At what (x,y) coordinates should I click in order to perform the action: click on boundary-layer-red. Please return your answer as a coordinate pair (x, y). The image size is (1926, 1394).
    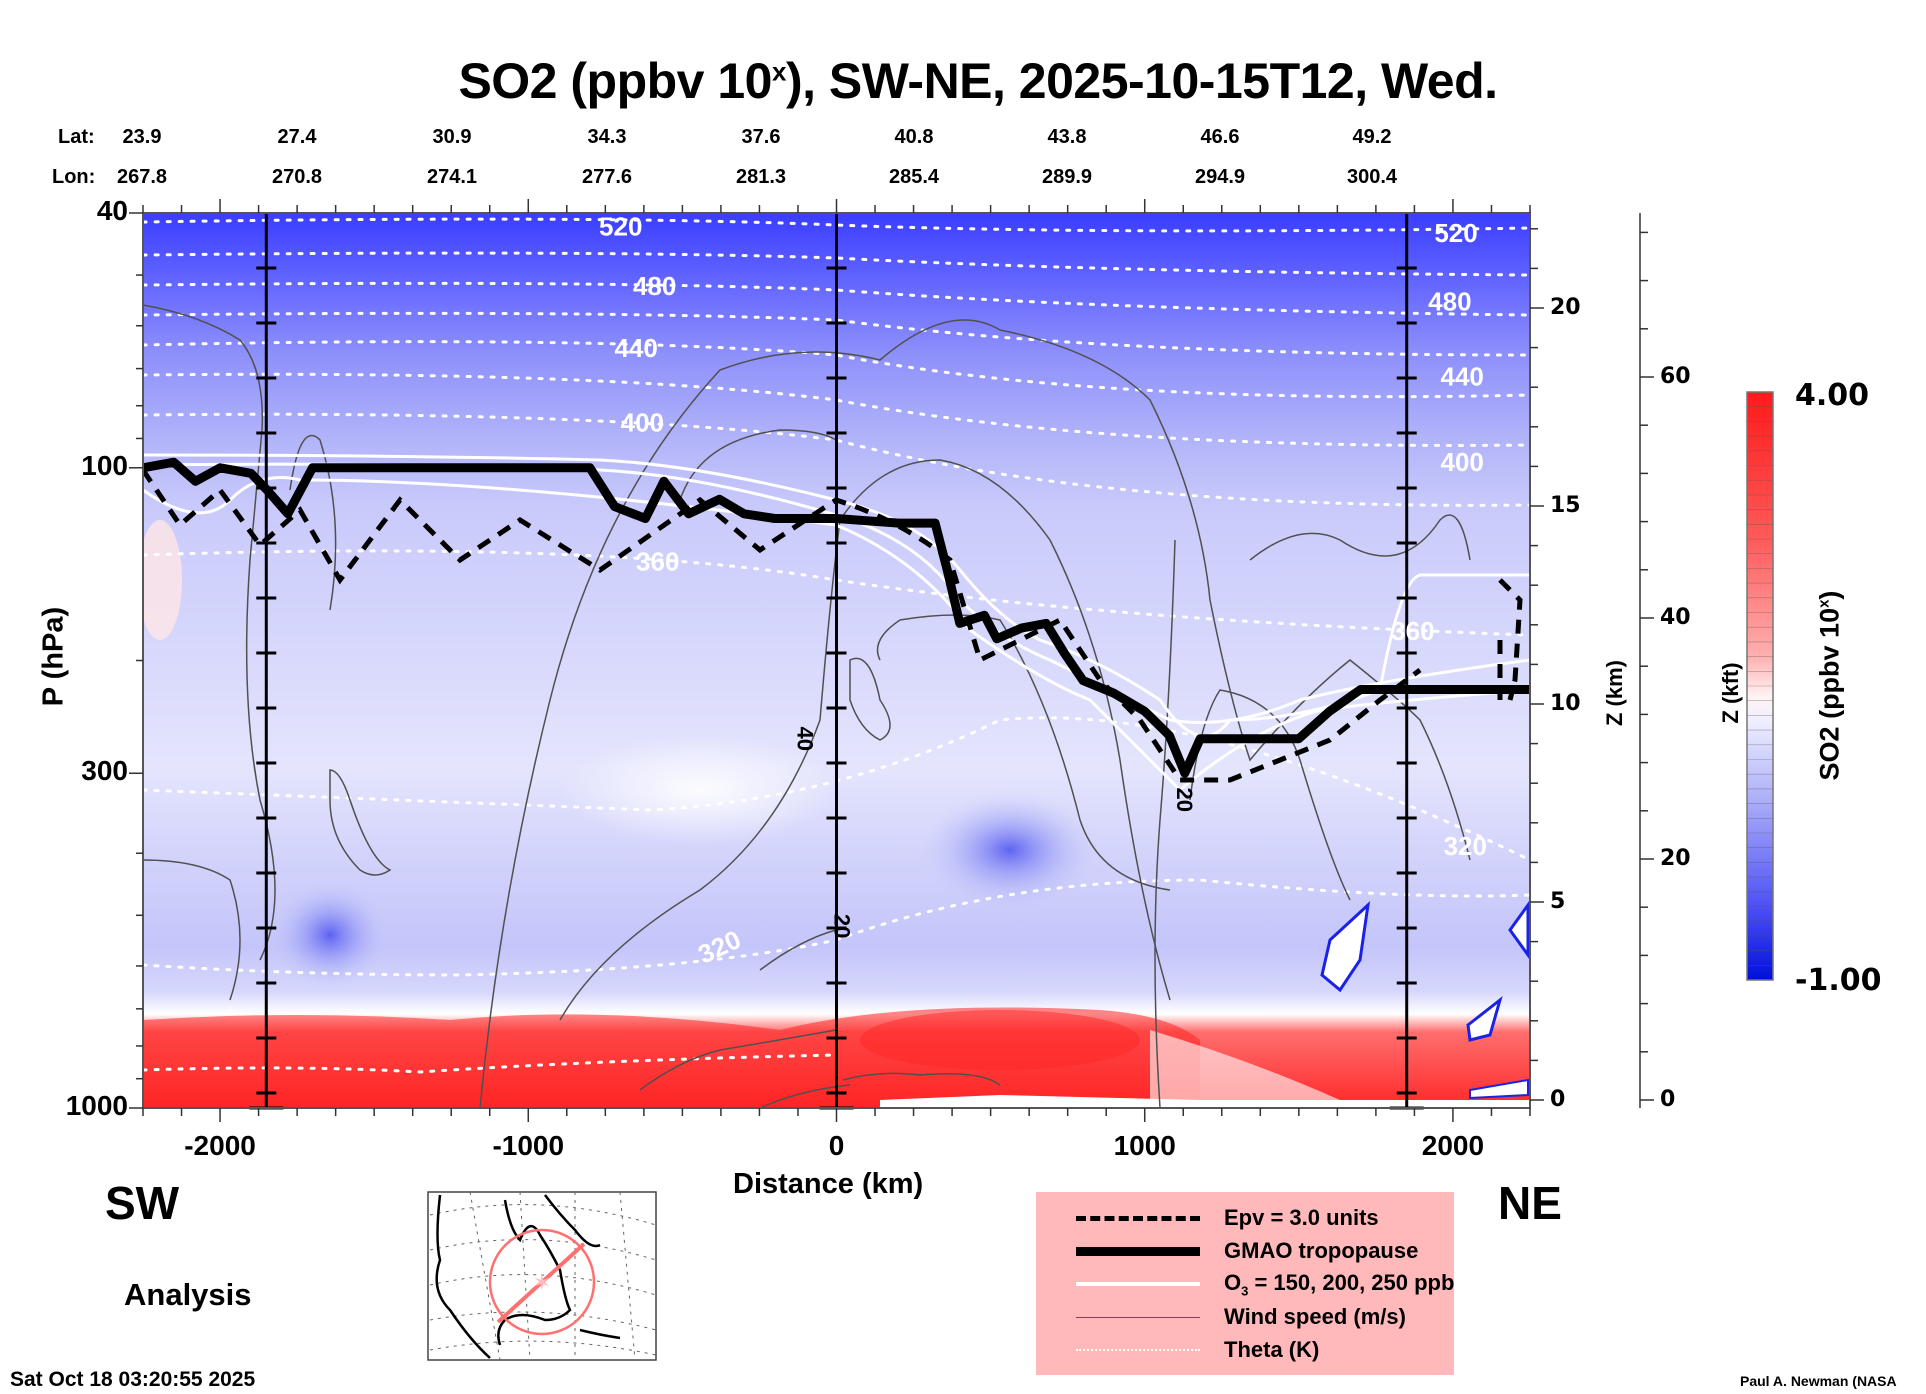
    Looking at the image, I should click on (671, 1057).